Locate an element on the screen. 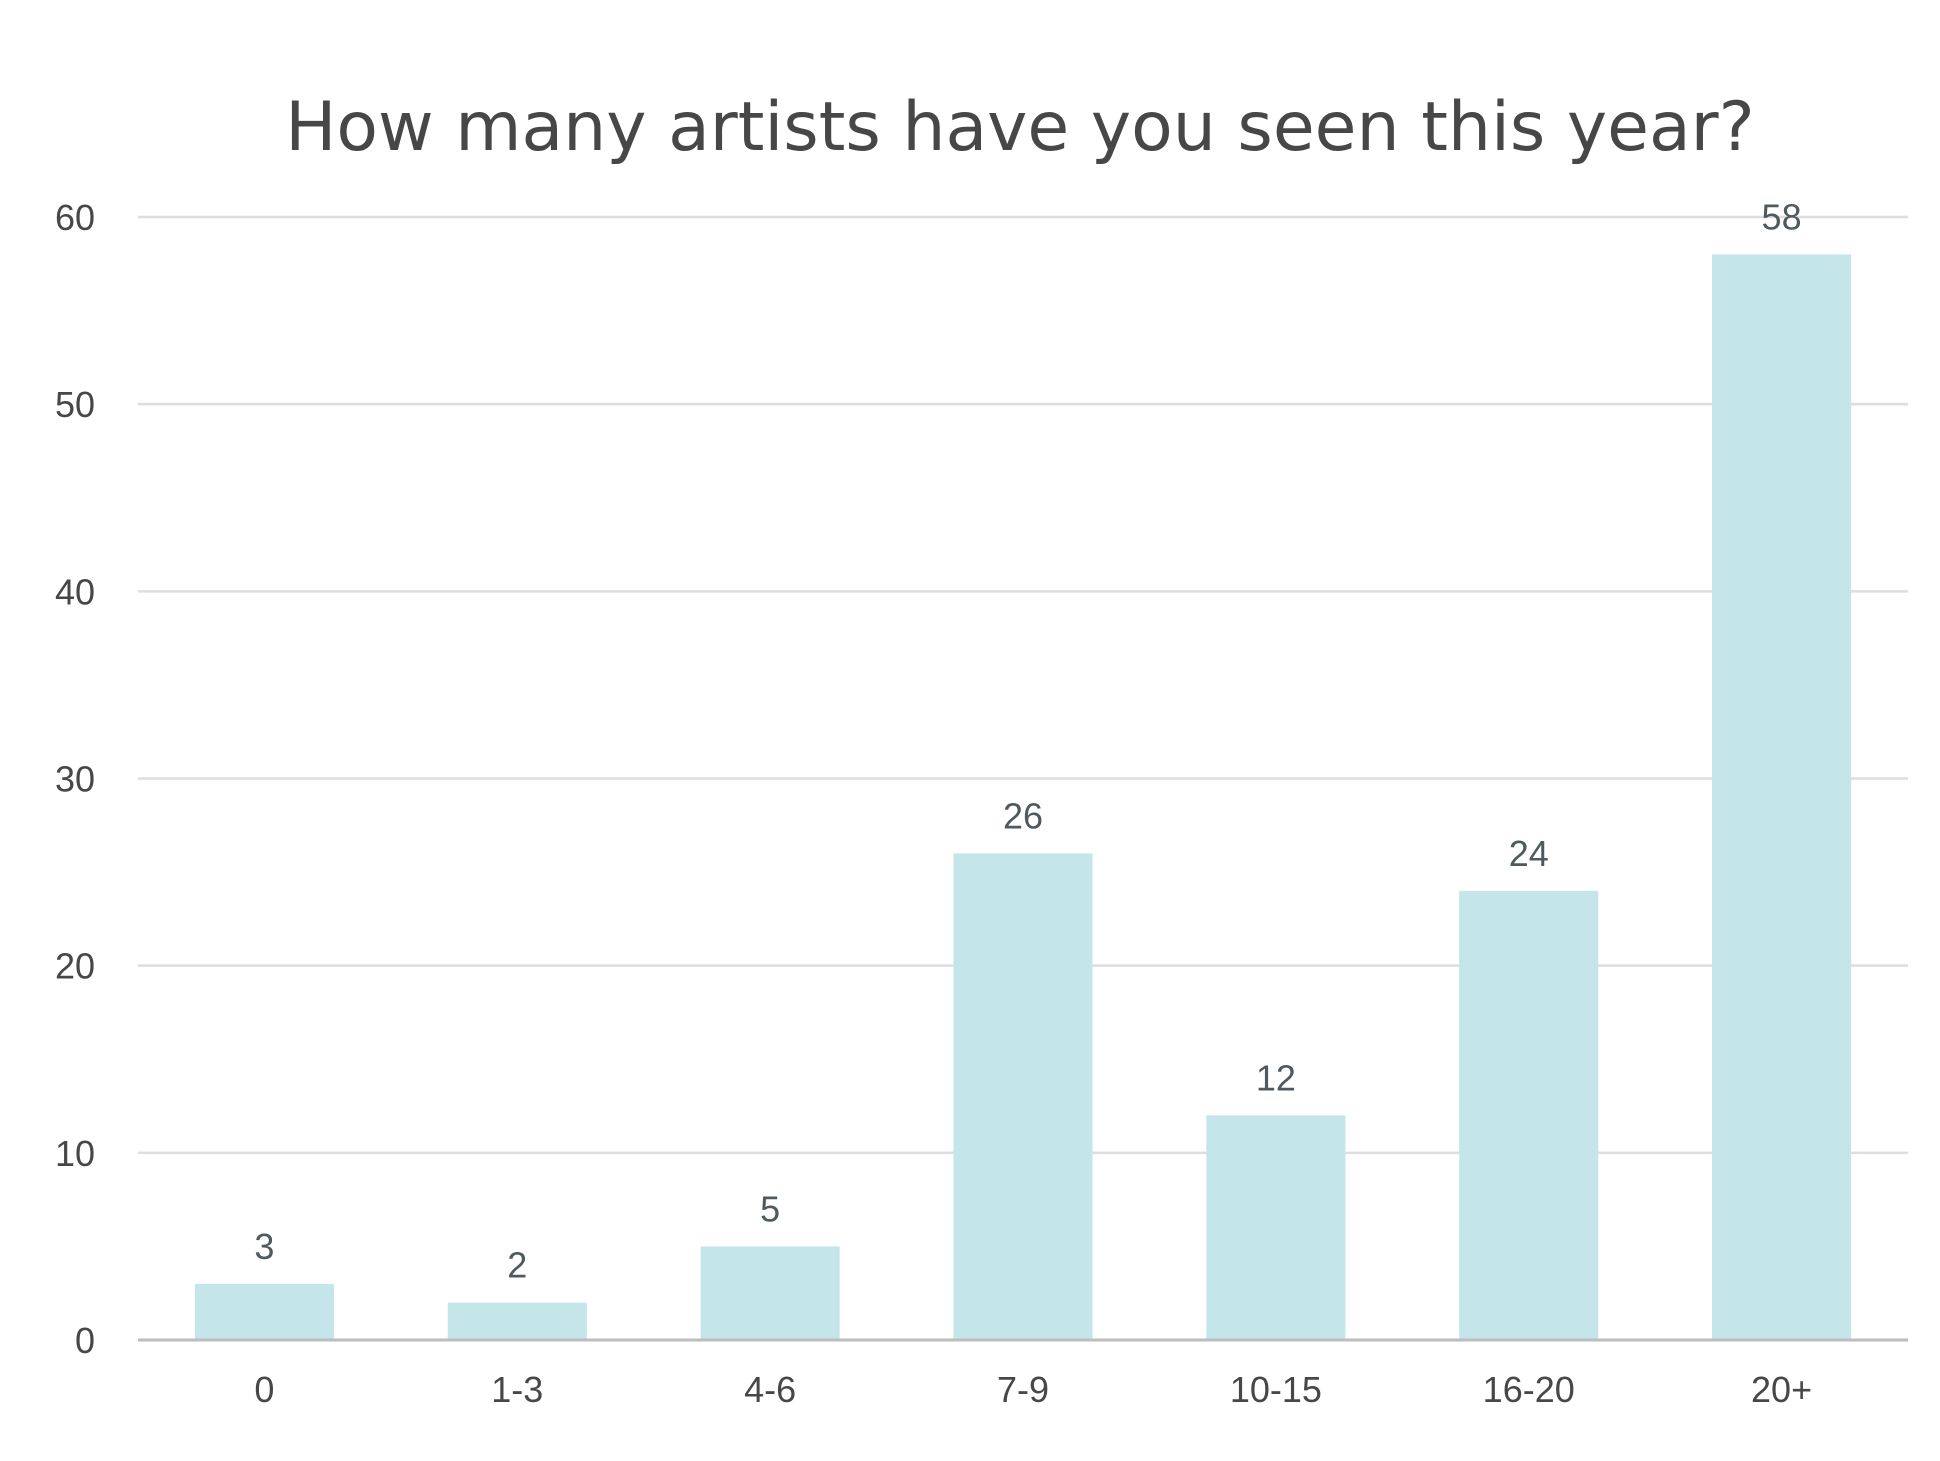 This screenshot has width=1940, height=1461. x-tick-label: 0 is located at coordinates (264, 1389).